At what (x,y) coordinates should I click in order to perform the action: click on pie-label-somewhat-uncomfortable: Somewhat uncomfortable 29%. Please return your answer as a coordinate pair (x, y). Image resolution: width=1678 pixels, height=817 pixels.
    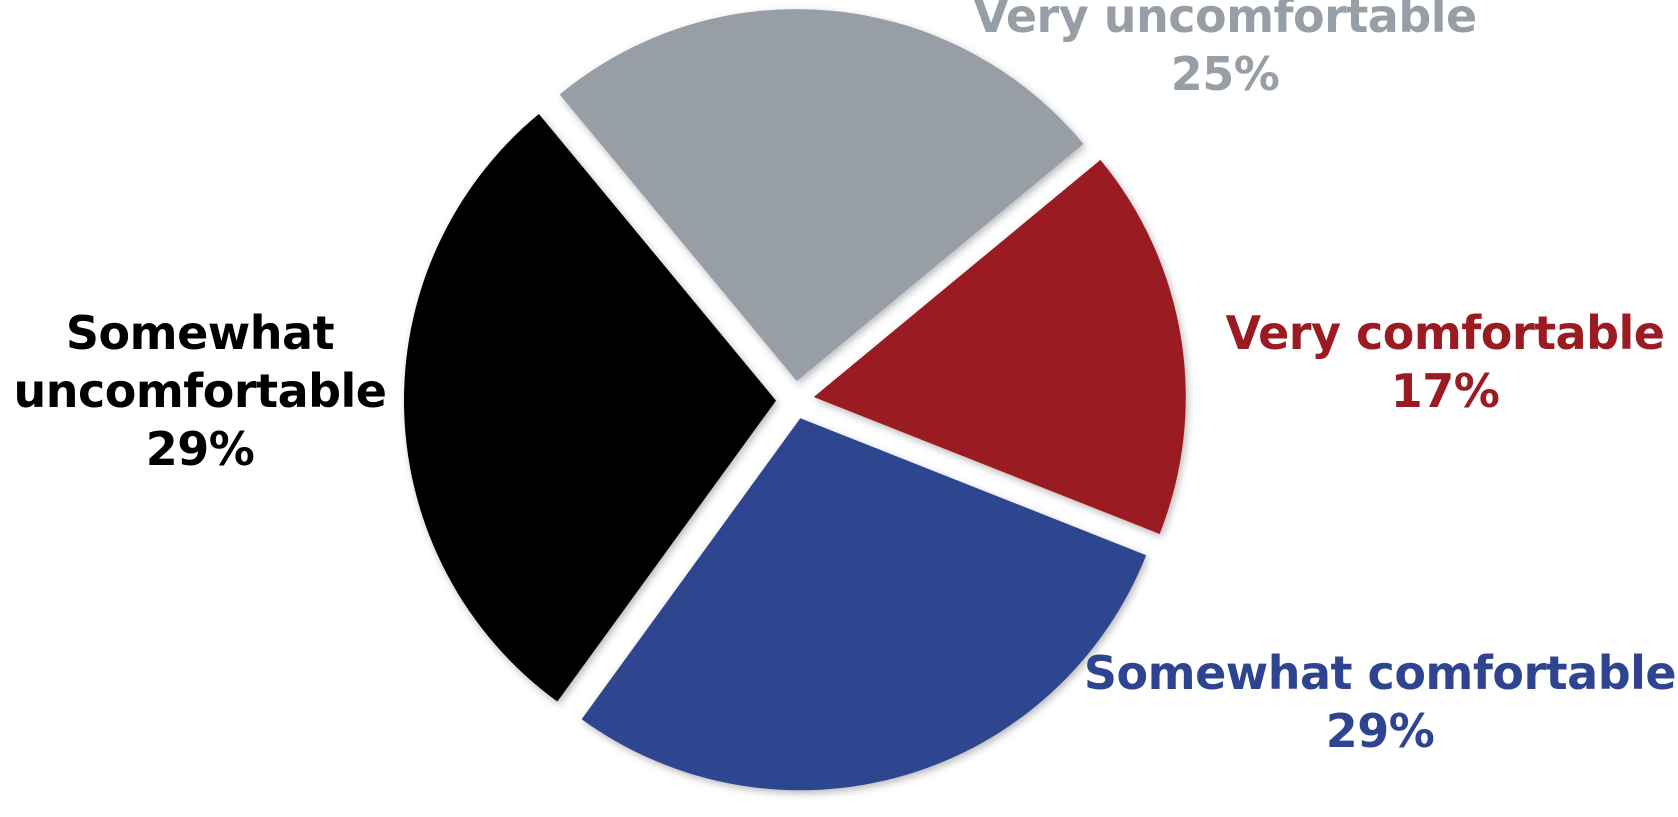
    Looking at the image, I should click on (199, 391).